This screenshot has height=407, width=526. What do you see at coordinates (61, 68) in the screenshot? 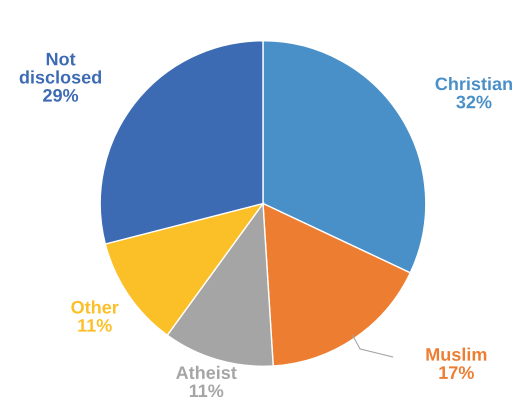
I see `slice-label: Not disclosed` at bounding box center [61, 68].